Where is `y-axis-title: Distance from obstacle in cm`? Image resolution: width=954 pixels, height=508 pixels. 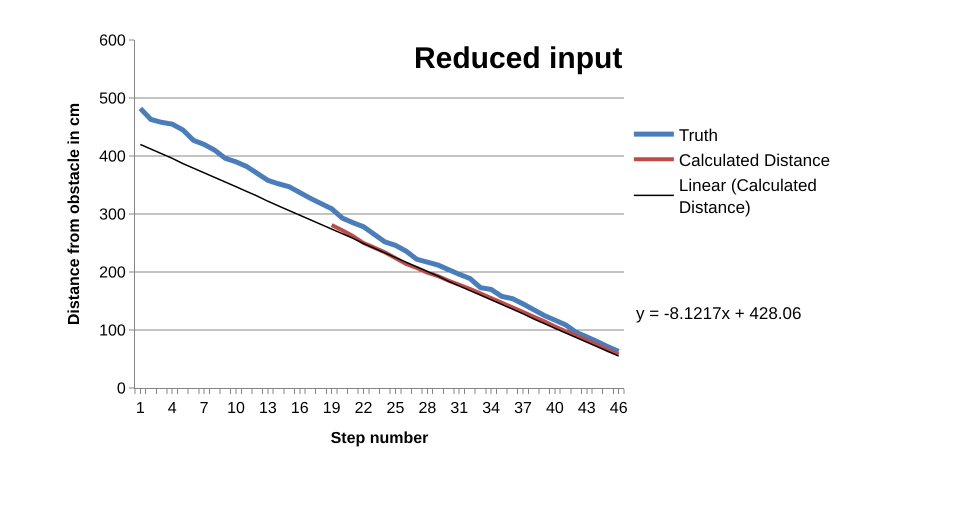
y-axis-title: Distance from obstacle in cm is located at coordinates (74, 214).